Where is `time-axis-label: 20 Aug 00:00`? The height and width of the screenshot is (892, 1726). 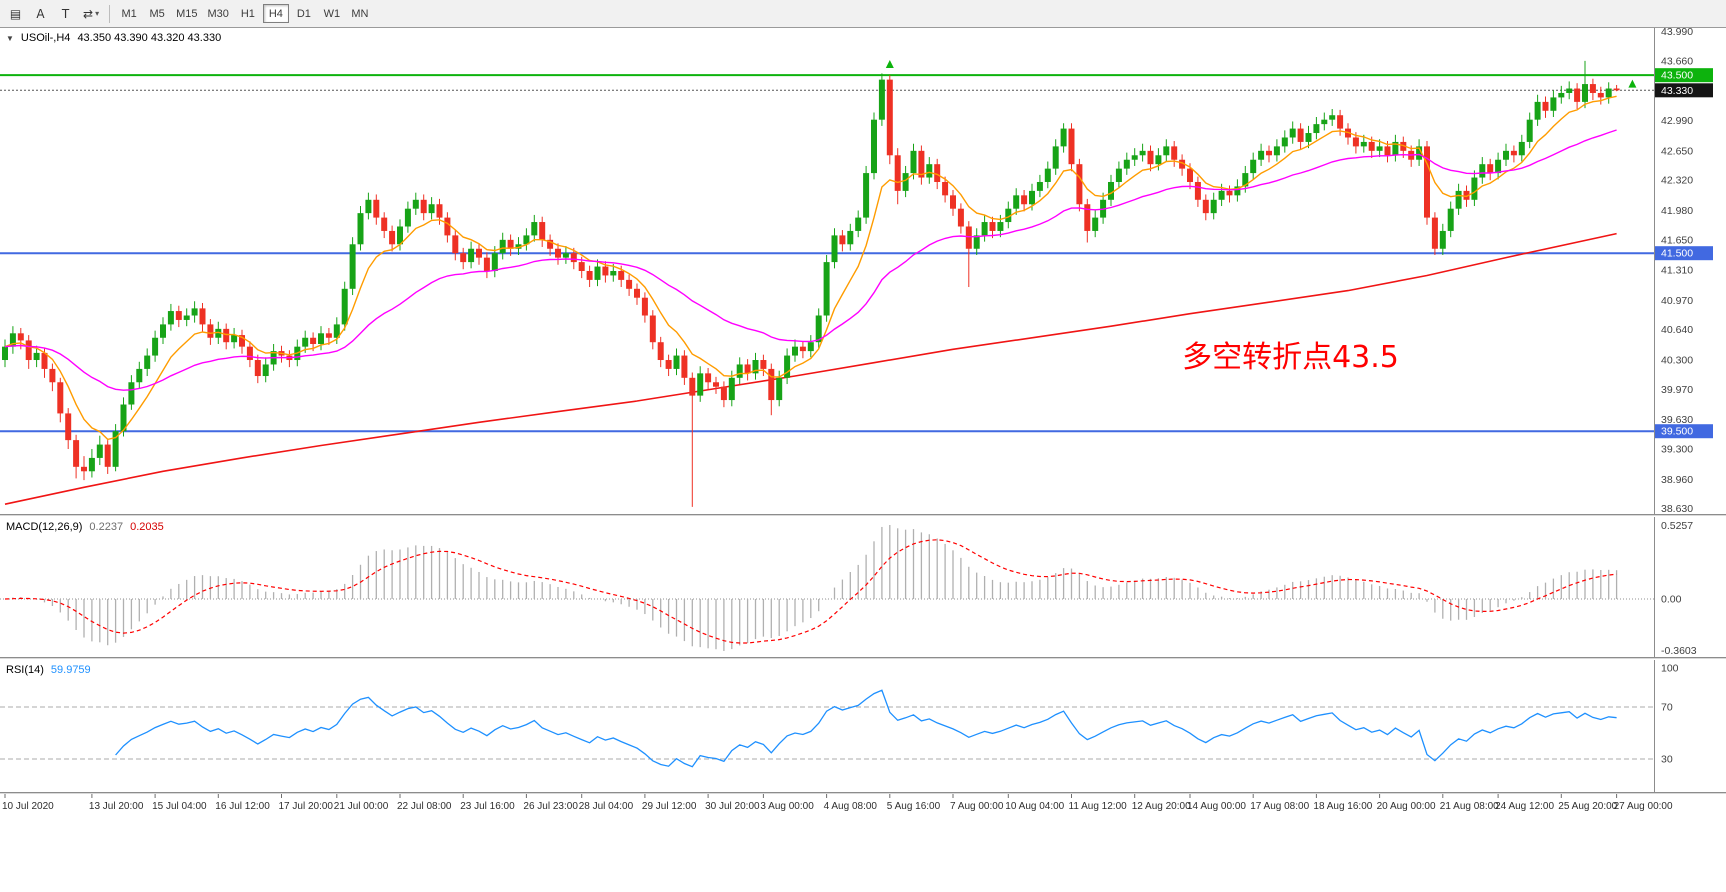 time-axis-label: 20 Aug 00:00 is located at coordinates (1406, 806).